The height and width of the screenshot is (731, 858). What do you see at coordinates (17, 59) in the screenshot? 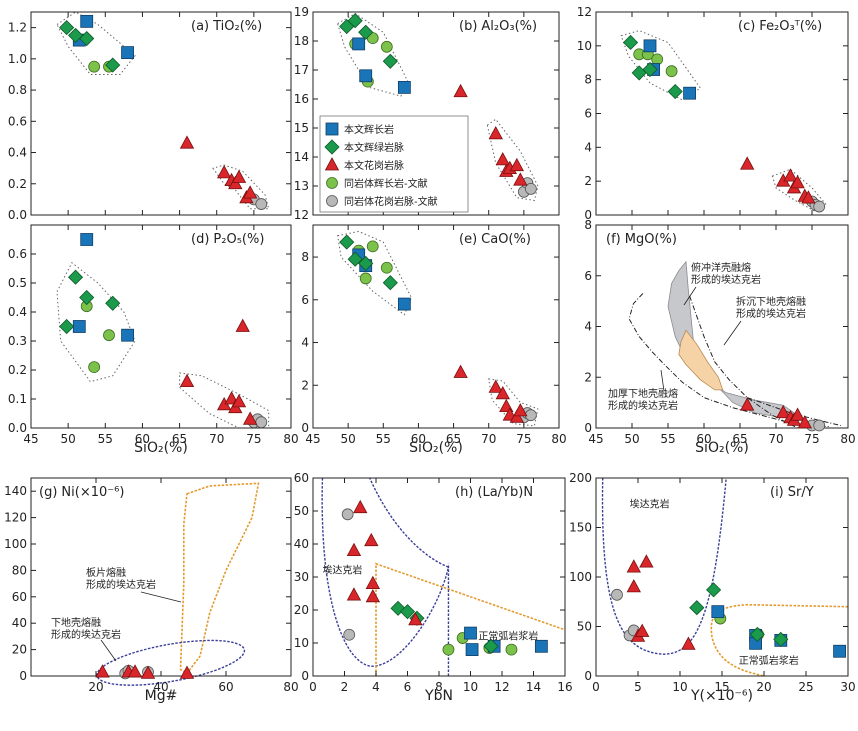
I see `y-tick-label: 1.0` at bounding box center [17, 59].